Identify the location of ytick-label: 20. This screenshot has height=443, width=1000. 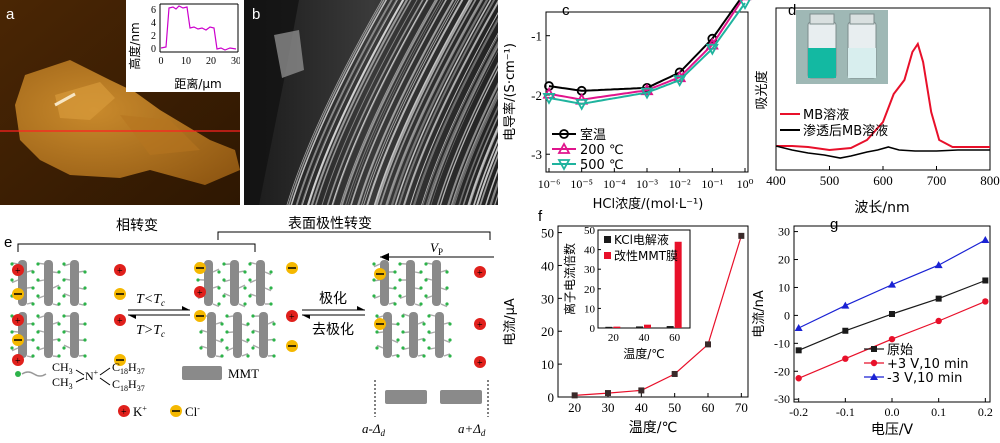
(784, 260).